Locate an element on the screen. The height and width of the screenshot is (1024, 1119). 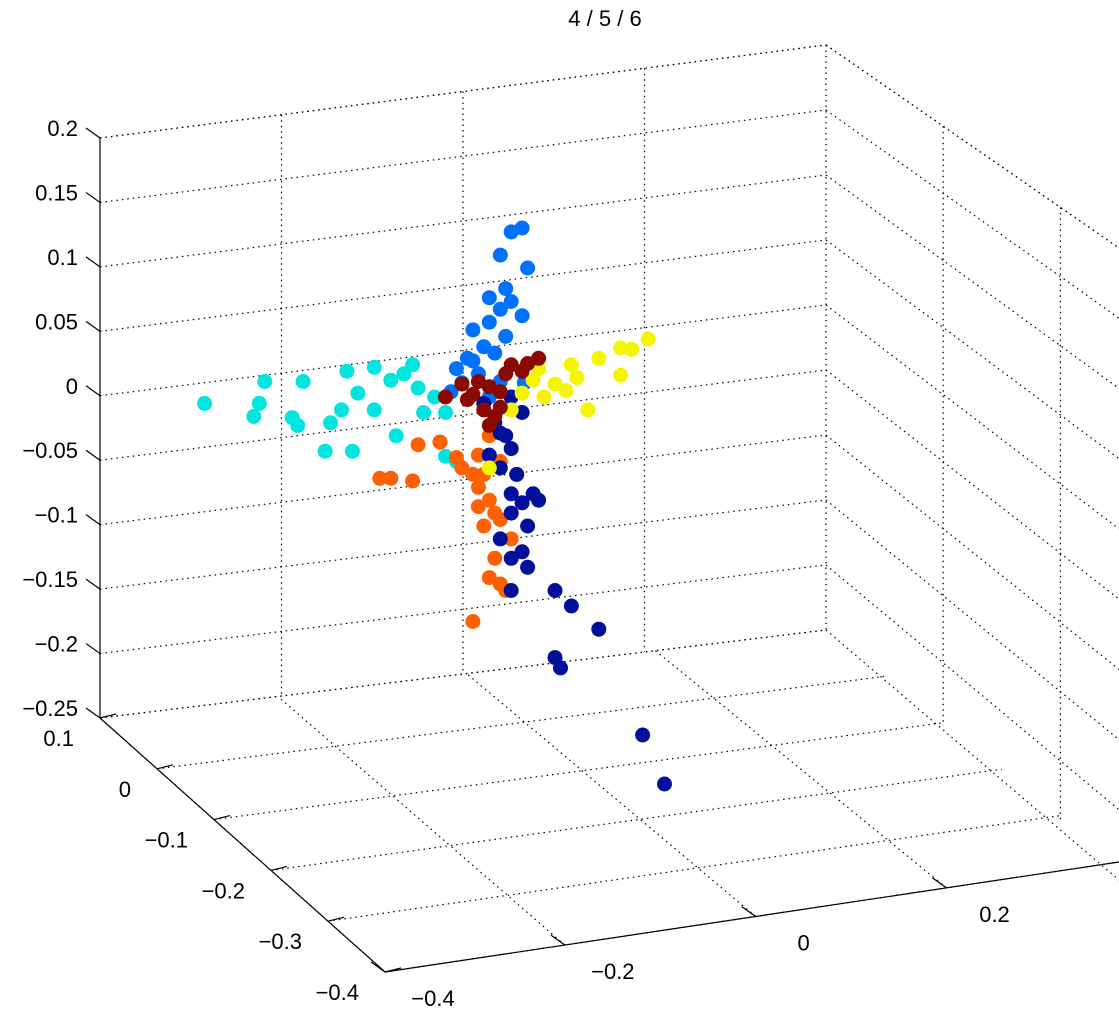
z-tick-label: −0.15 is located at coordinates (50, 579).